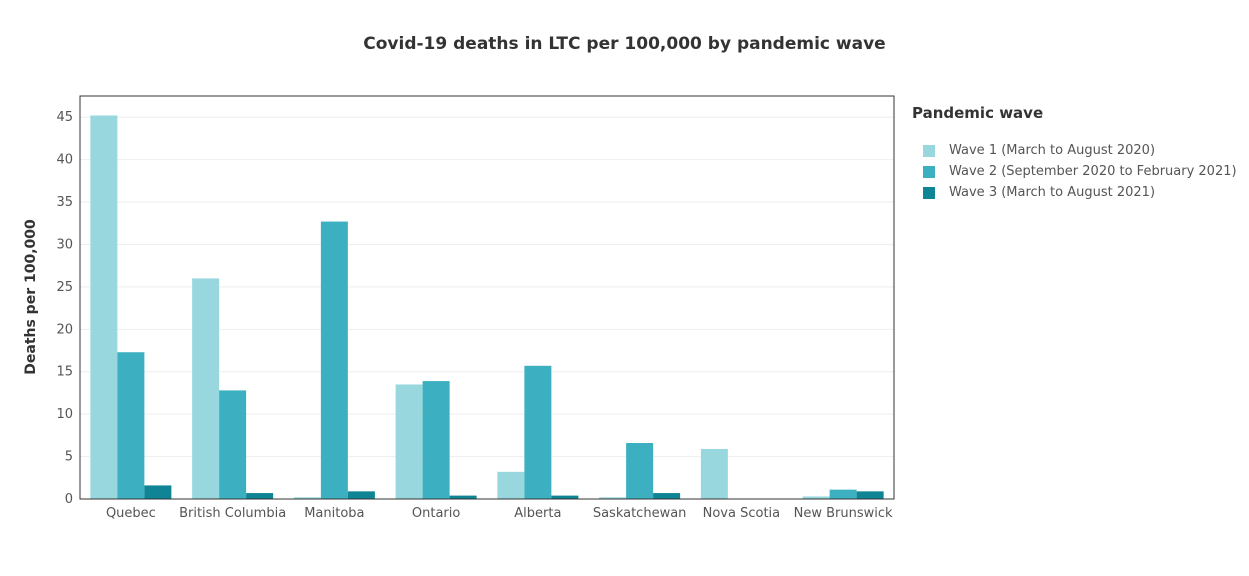 Image resolution: width=1249 pixels, height=576 pixels. Describe the element at coordinates (64, 202) in the screenshot. I see `y-tick-label: 35` at that location.